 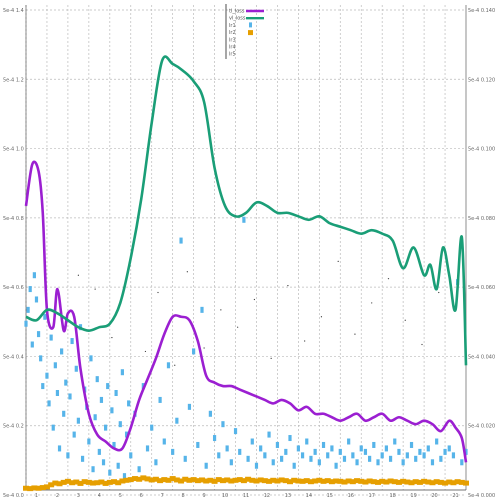 What do you see at coordinates (237, 12) in the screenshot?
I see `legend-label: tl_loss` at bounding box center [237, 12].